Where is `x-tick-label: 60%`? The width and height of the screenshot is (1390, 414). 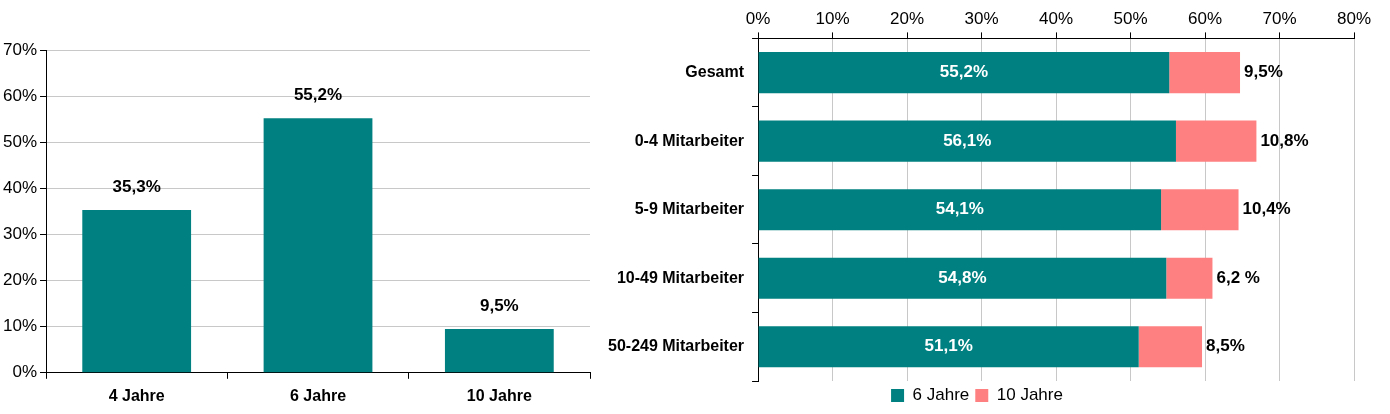
x-tick-label: 60% is located at coordinates (1205, 18).